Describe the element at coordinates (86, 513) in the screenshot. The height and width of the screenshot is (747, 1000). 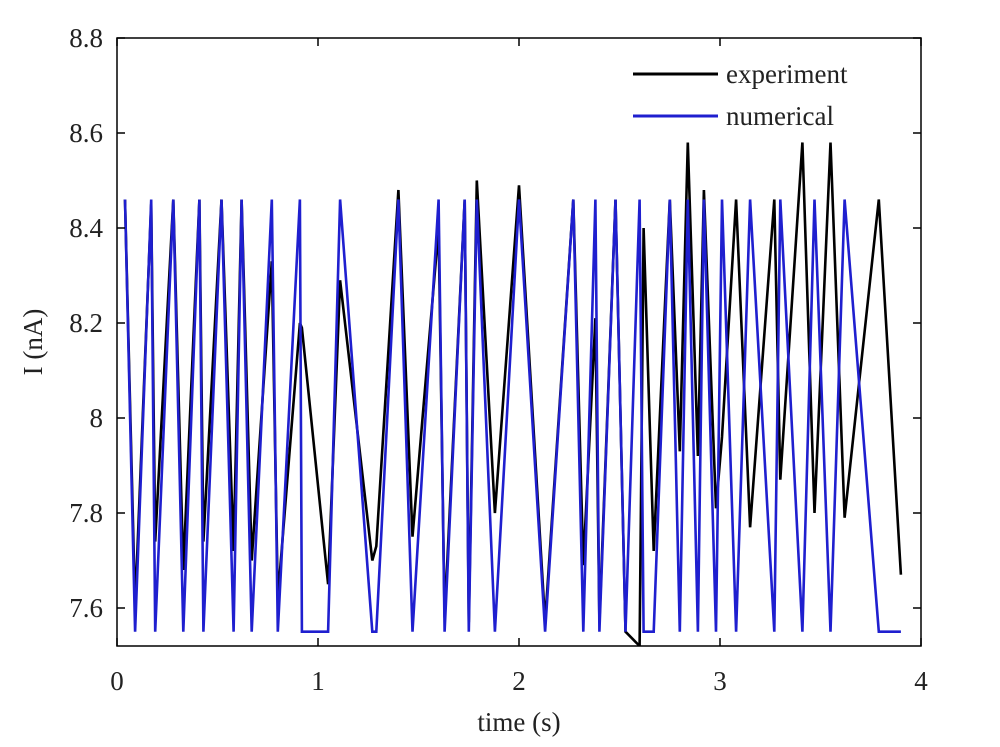
I see `y-tick-label: 7.8` at that location.